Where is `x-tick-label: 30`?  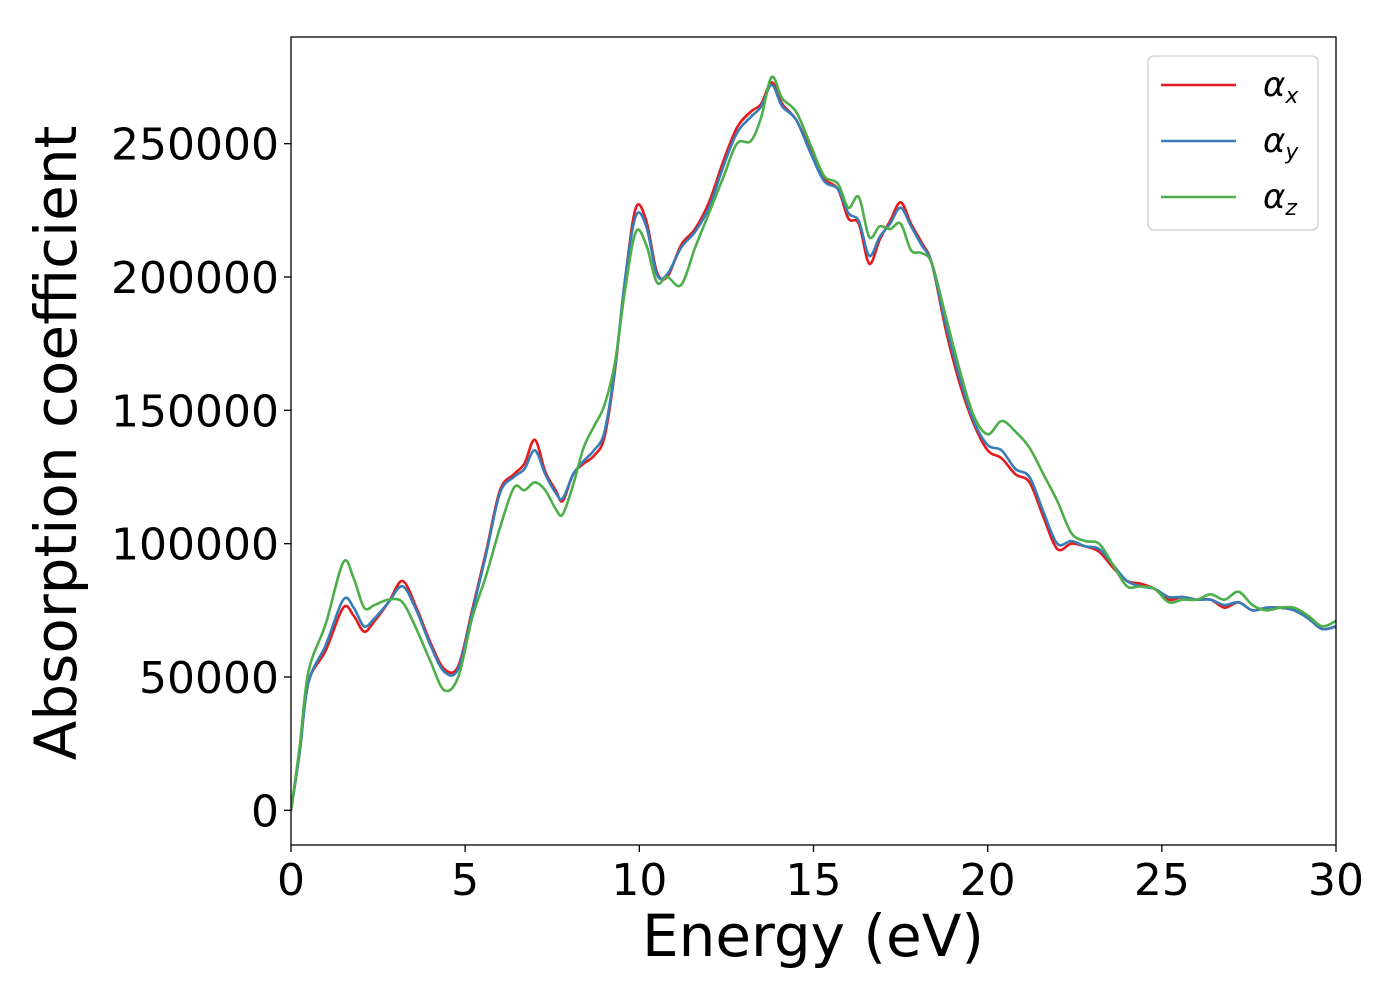
x-tick-label: 30 is located at coordinates (1336, 880).